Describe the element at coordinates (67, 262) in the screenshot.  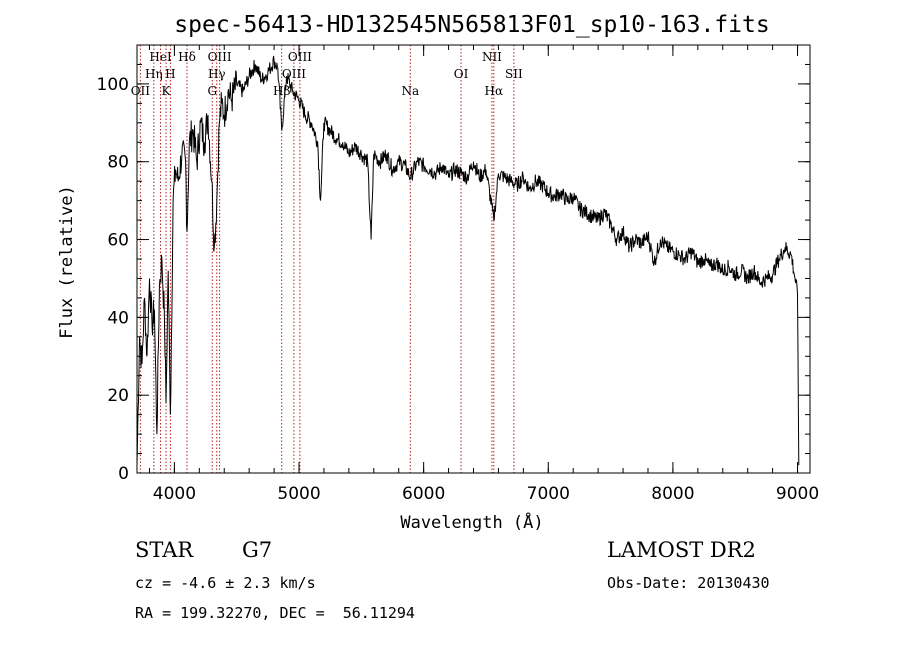
I see `y-axis-label: Flux (relative)` at that location.